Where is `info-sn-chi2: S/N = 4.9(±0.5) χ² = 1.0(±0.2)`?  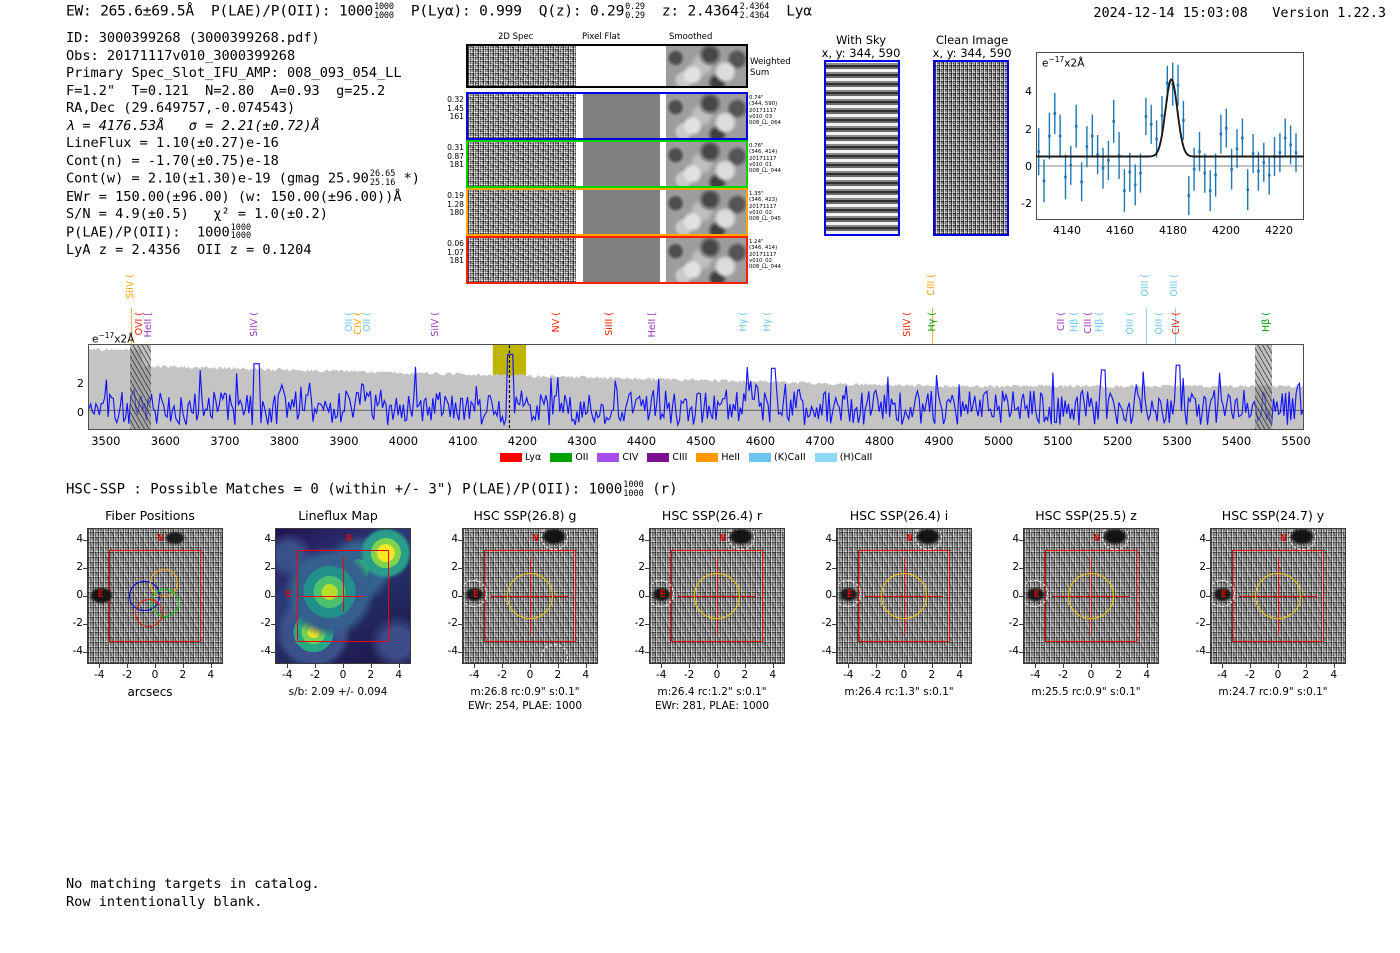
info-sn-chi2: S/N = 4.9(±0.5) χ² = 1.0(±0.2) is located at coordinates (197, 214).